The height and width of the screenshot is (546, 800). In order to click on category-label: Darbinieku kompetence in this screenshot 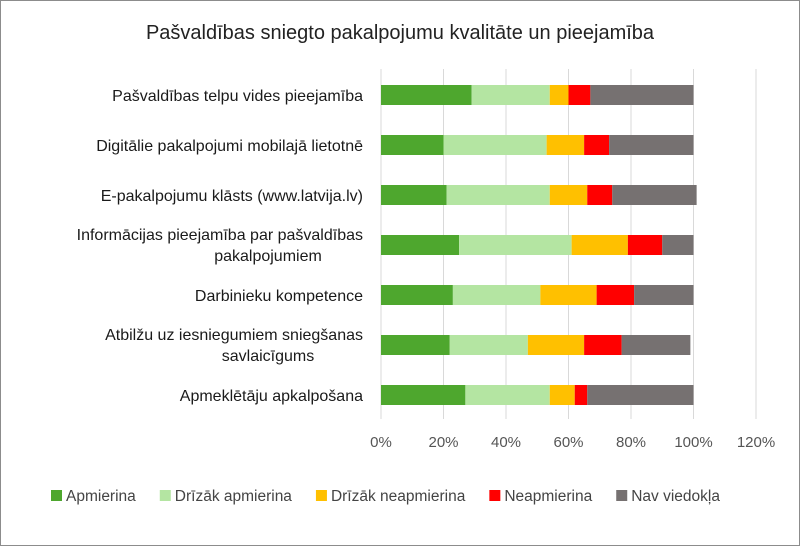, I will do `click(279, 296)`.